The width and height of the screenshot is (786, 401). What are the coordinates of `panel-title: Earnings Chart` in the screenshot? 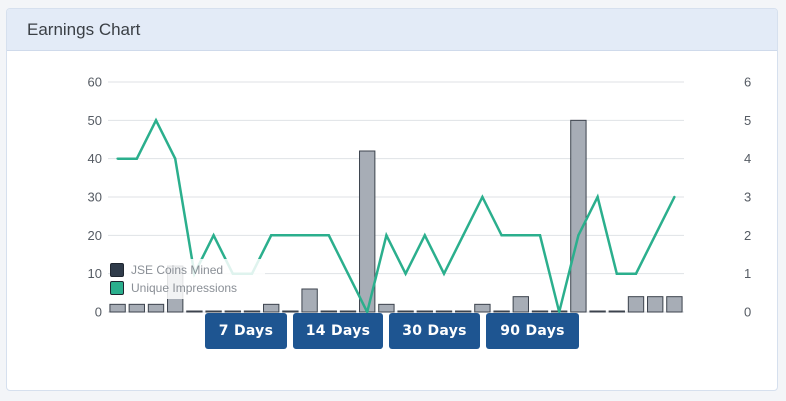 It's located at (84, 29).